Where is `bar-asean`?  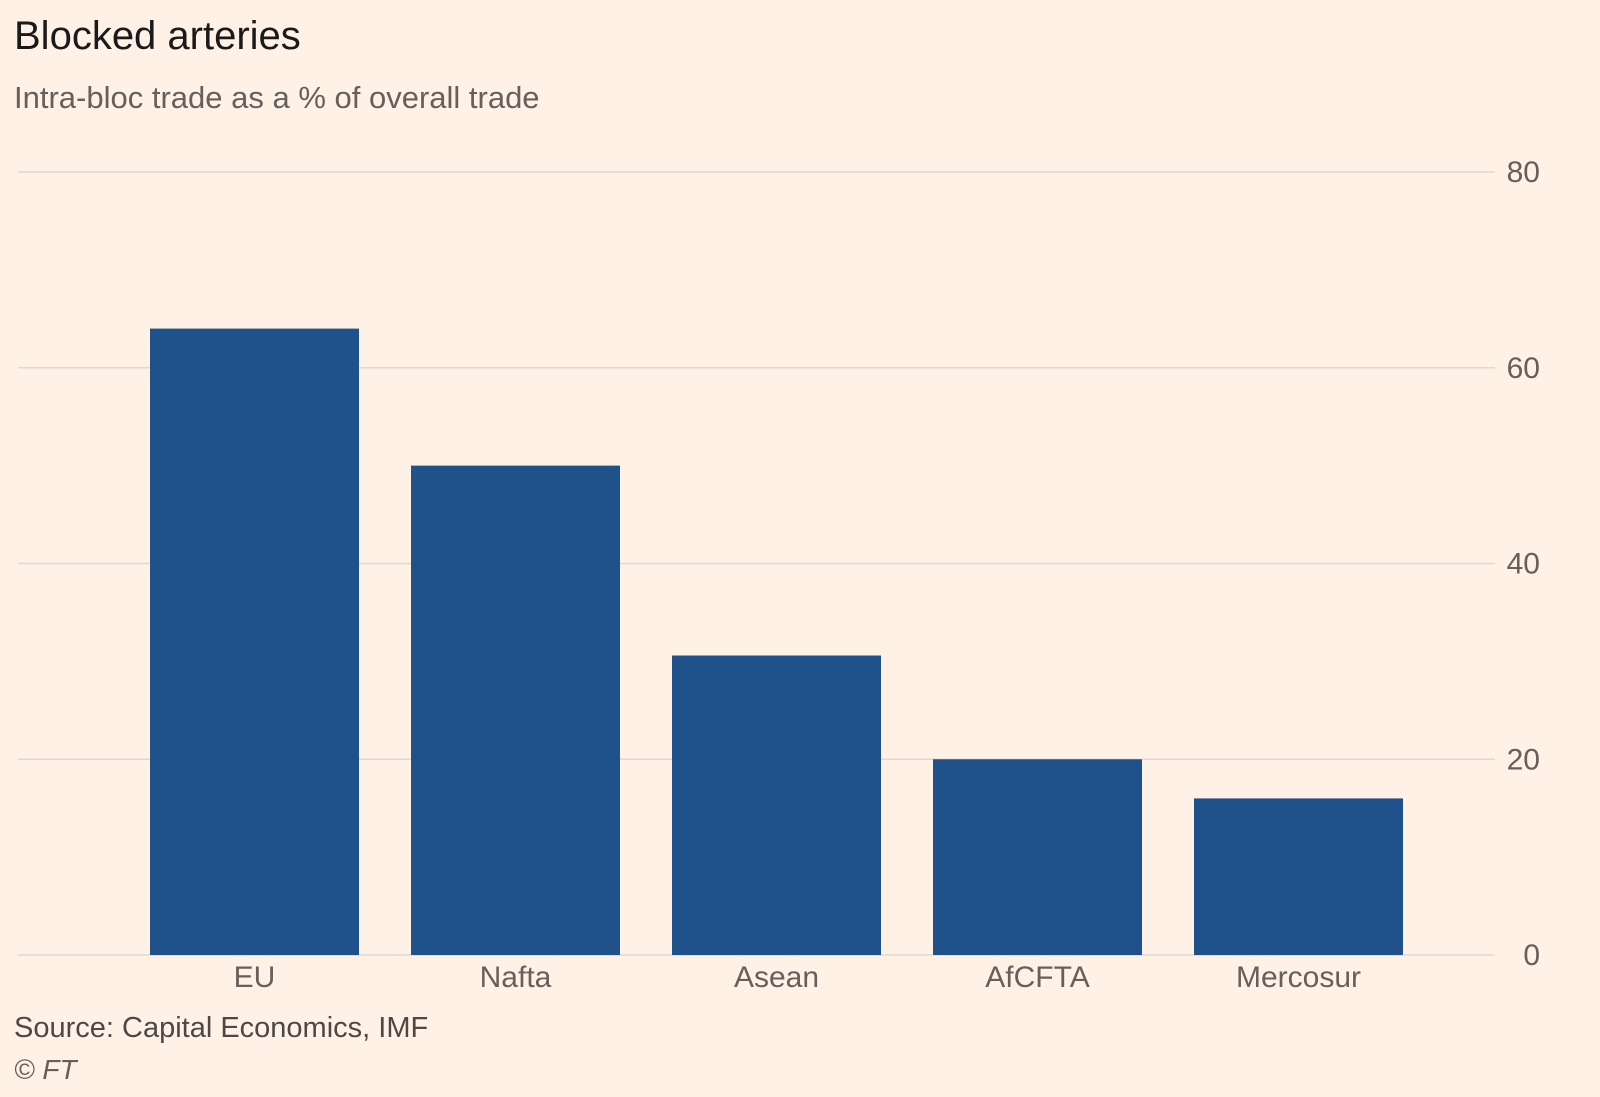 bar-asean is located at coordinates (776, 805).